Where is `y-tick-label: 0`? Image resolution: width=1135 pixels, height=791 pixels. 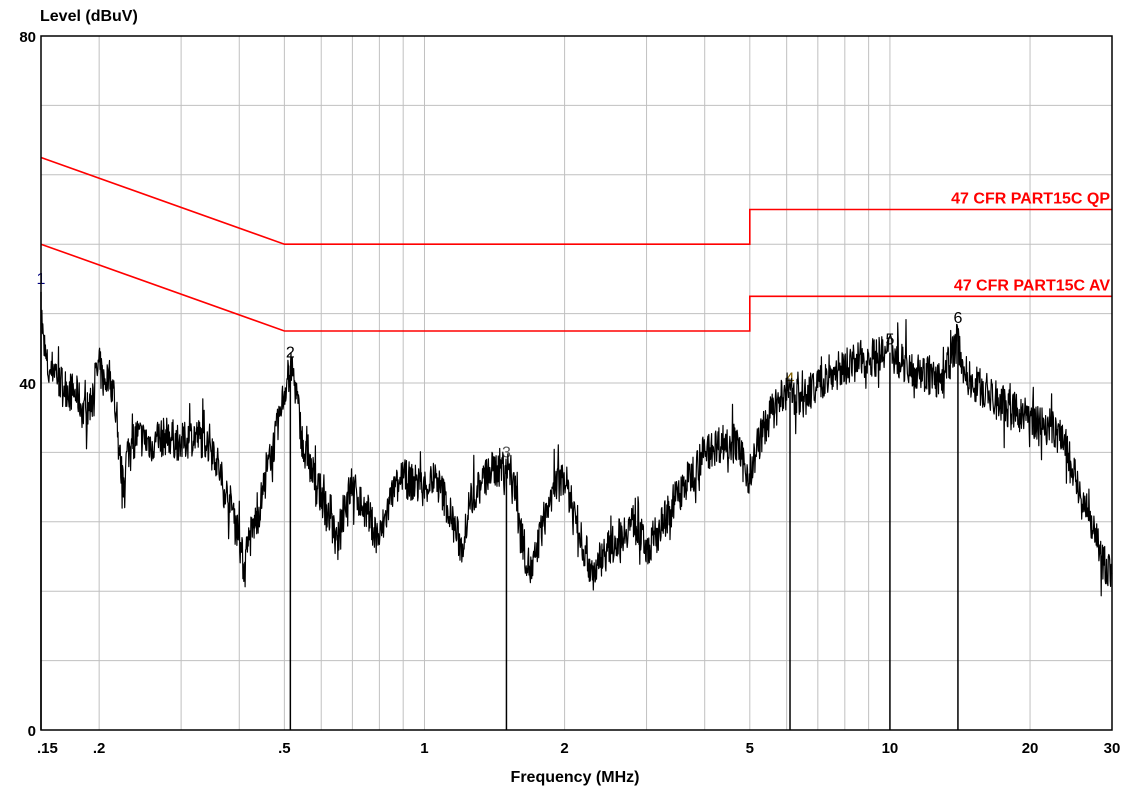 y-tick-label: 0 is located at coordinates (32, 731).